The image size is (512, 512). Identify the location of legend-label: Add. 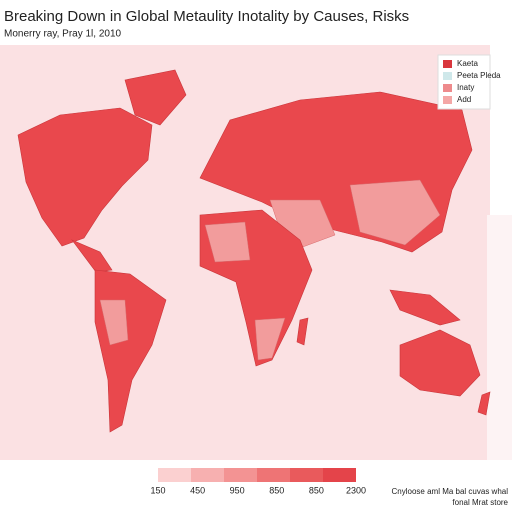
(464, 99).